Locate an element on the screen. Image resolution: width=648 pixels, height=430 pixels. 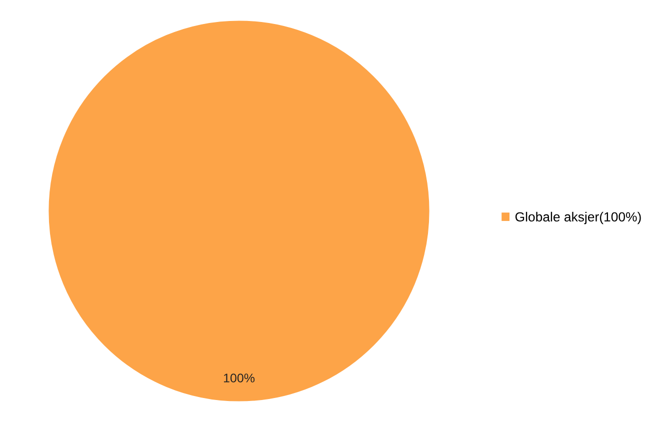
data-label: 100% is located at coordinates (239, 378).